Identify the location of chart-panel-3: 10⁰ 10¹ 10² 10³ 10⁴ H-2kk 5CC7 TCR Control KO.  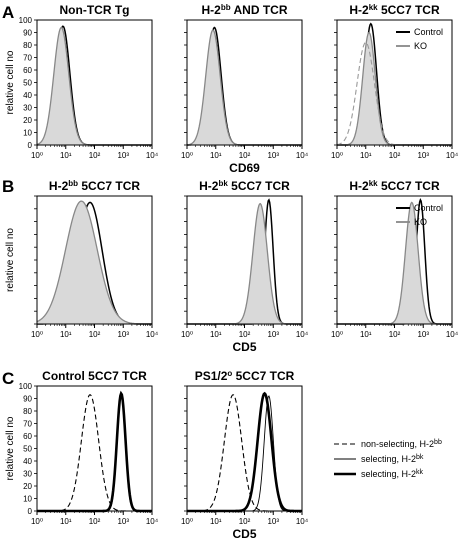
(395, 81).